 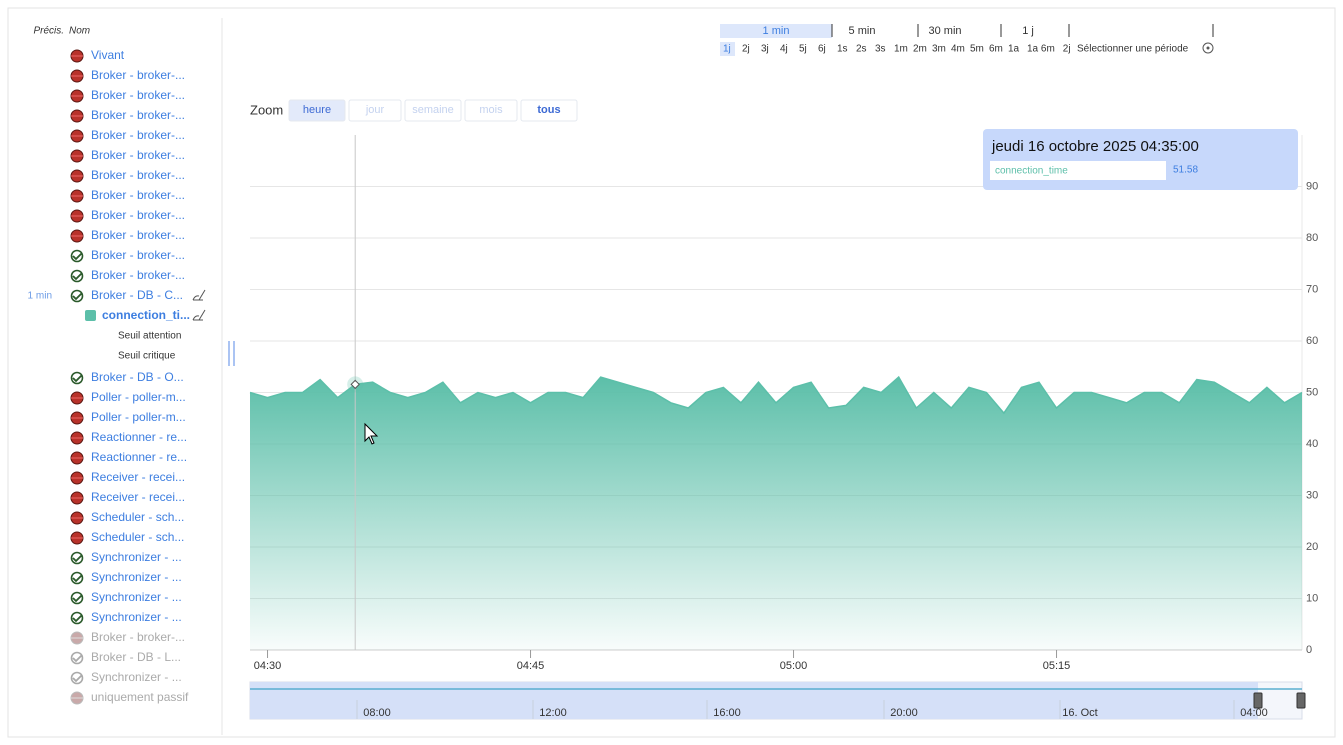 I want to click on range-option: 3s, so click(x=880, y=49).